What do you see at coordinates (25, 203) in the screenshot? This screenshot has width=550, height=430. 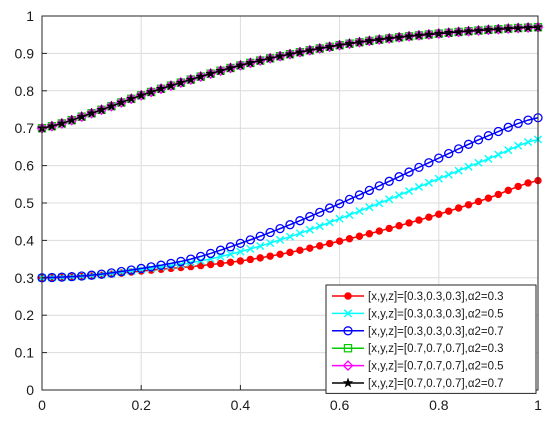 I see `y-tick-label: 0.5` at bounding box center [25, 203].